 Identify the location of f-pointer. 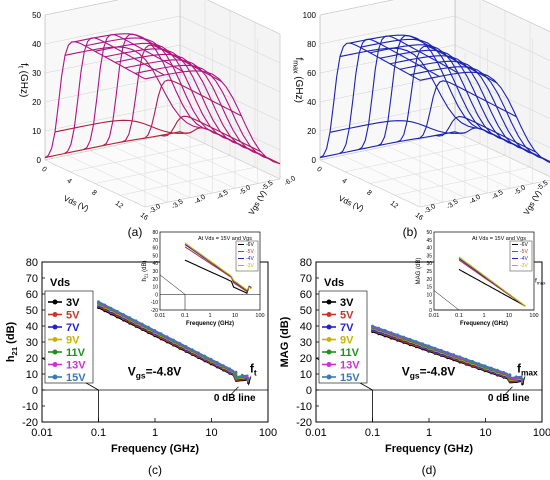
(524, 381).